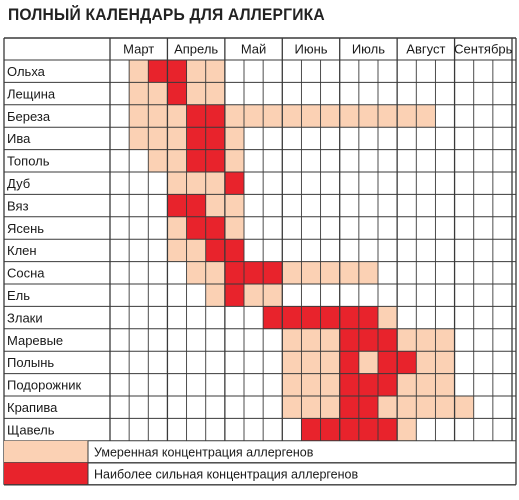  Describe the element at coordinates (425, 49) in the screenshot. I see `month-label: Август` at that location.